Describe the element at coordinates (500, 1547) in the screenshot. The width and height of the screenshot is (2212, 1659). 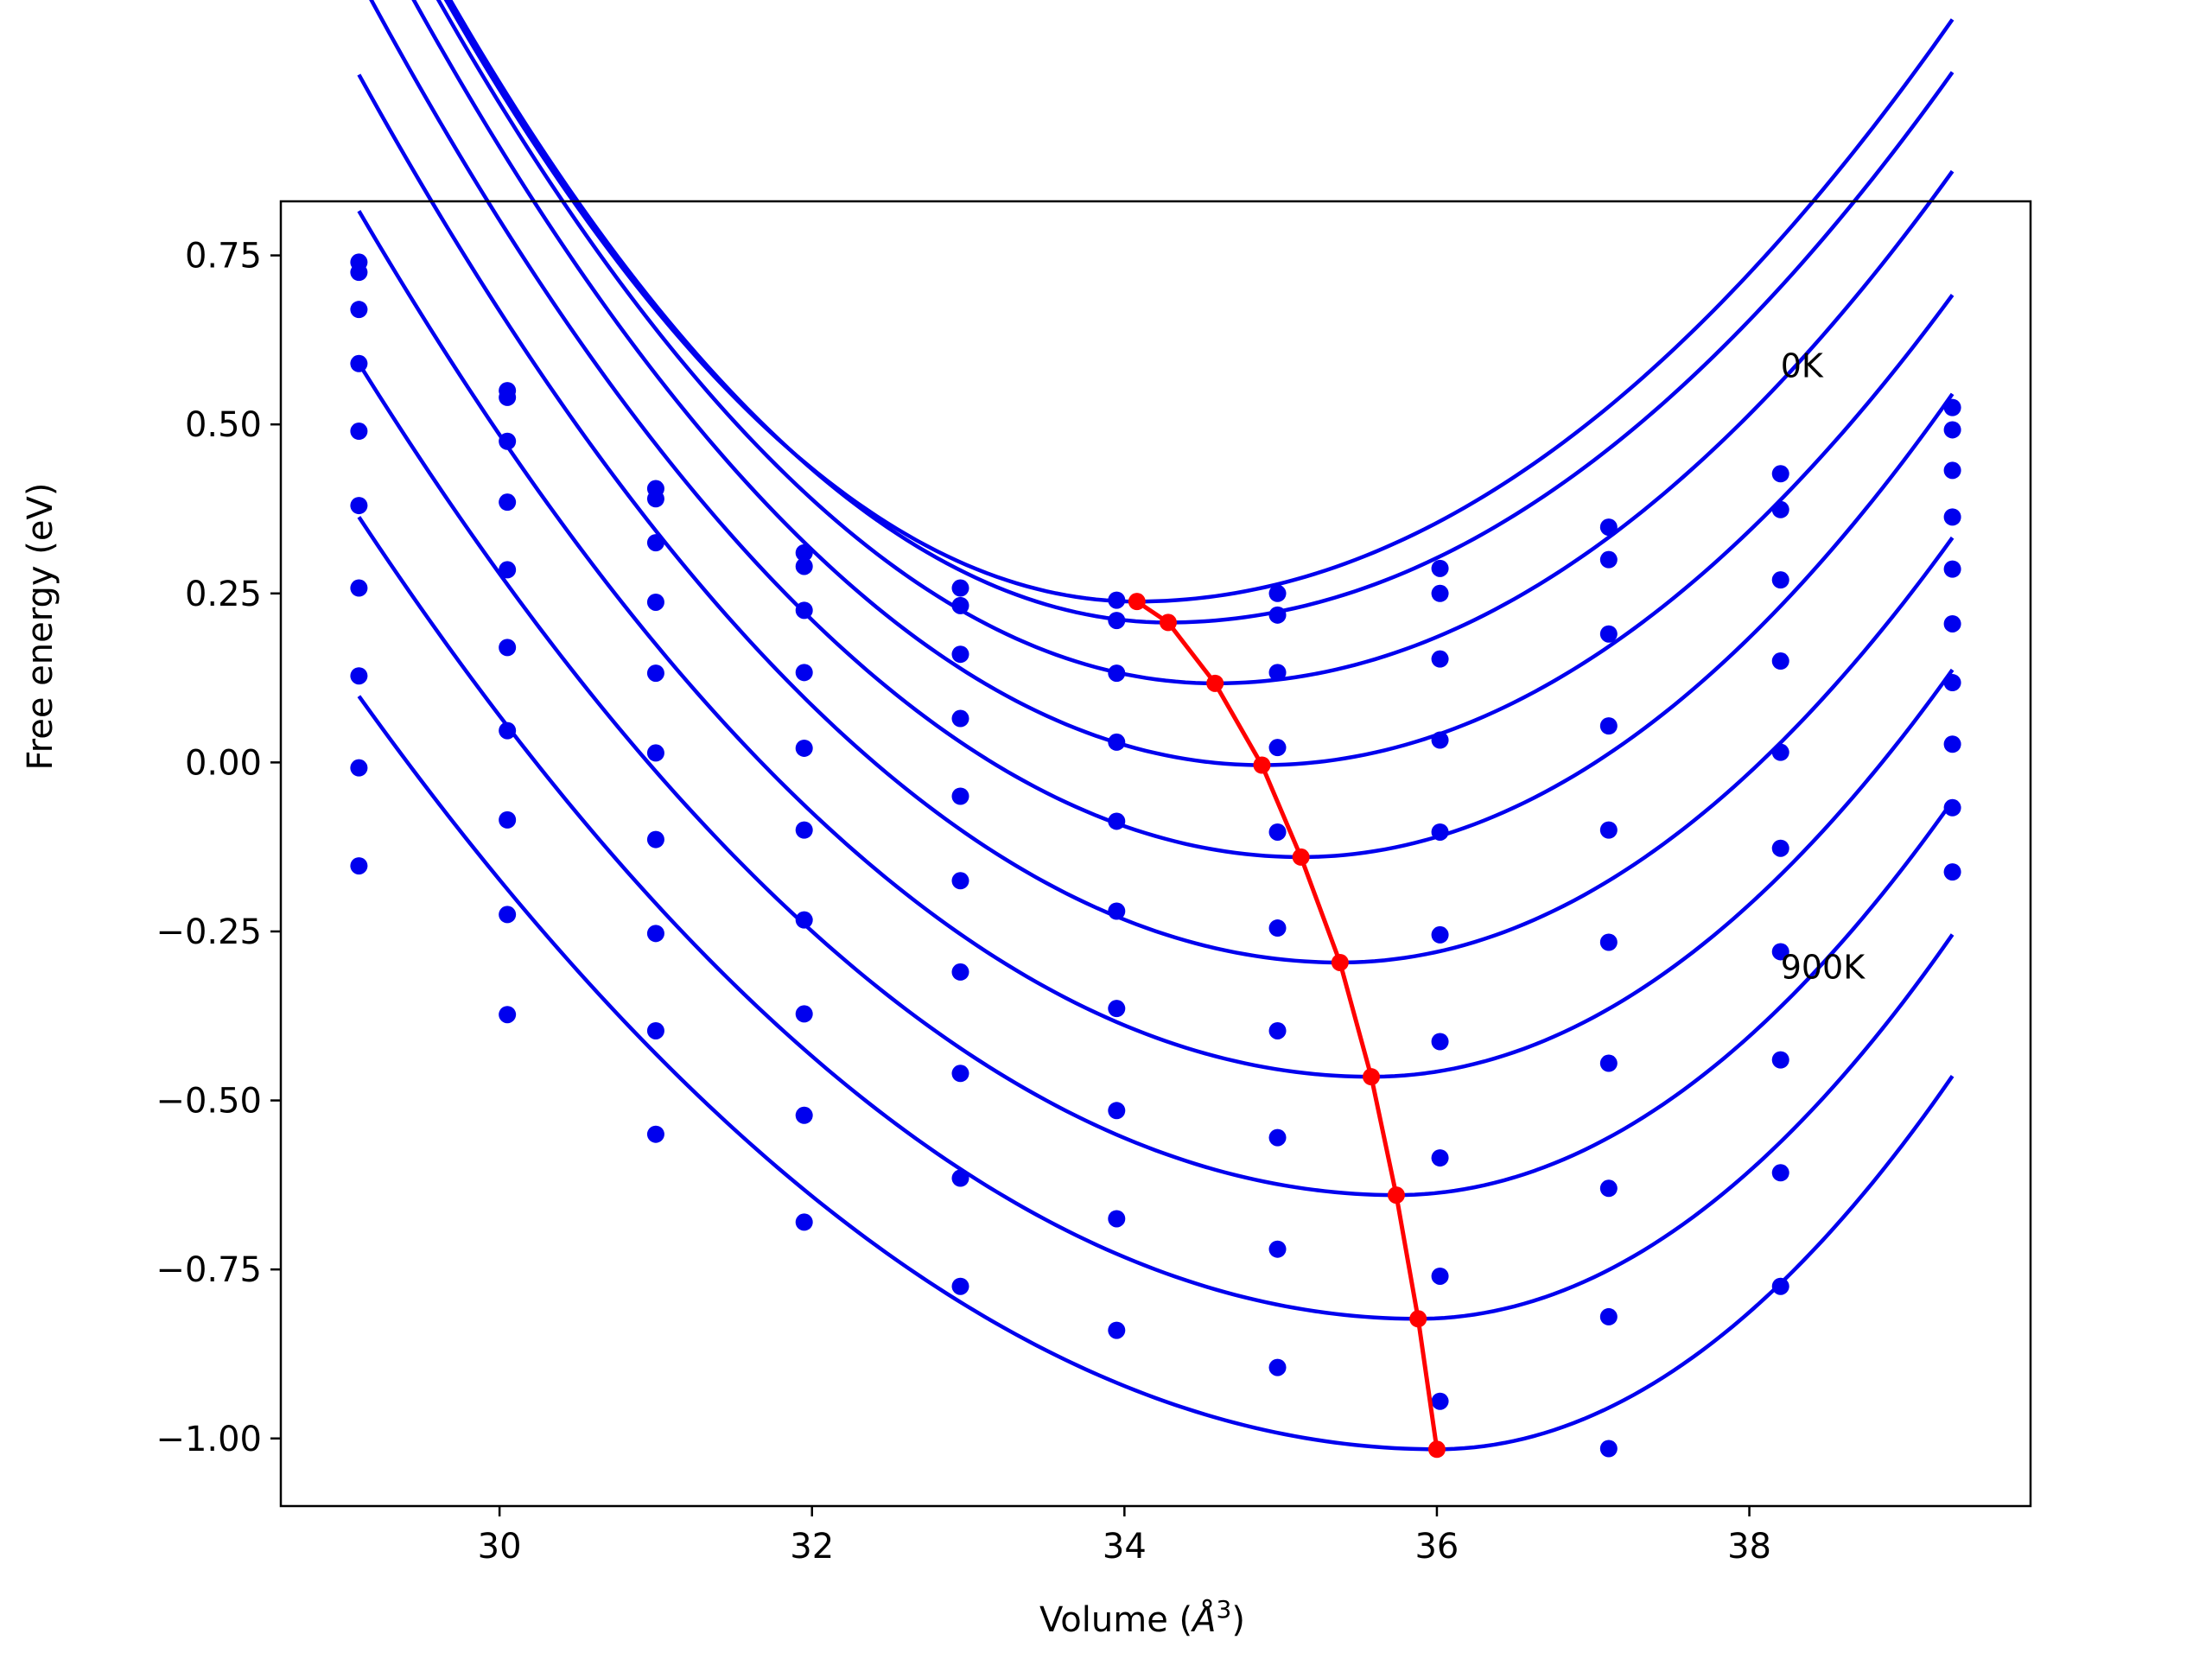
I see `x-tick-label: 30` at that location.